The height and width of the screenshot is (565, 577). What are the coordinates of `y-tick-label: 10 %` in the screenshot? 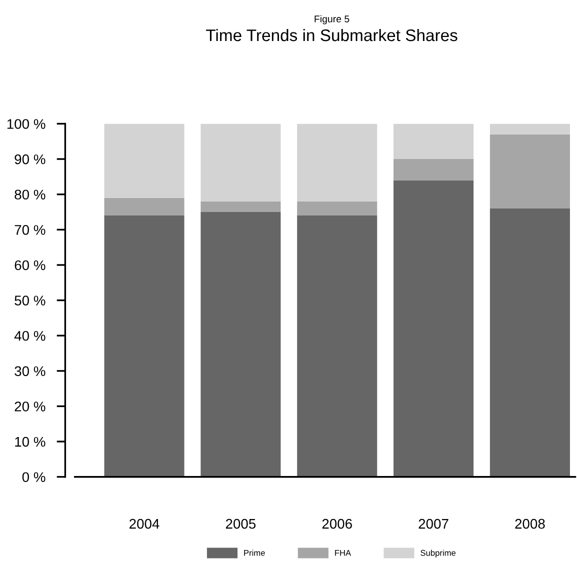 It's located at (30, 441).